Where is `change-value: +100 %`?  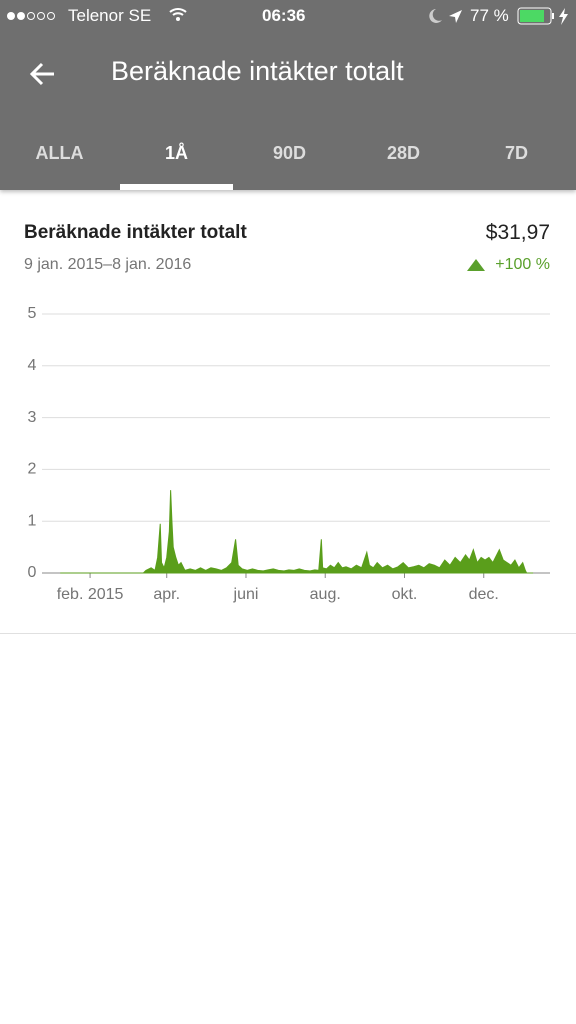 change-value: +100 % is located at coordinates (522, 264).